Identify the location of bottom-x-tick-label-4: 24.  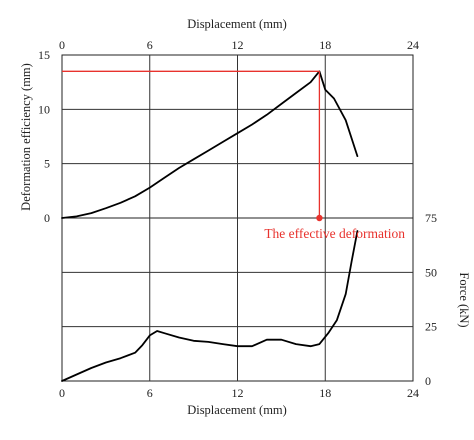
(413, 393).